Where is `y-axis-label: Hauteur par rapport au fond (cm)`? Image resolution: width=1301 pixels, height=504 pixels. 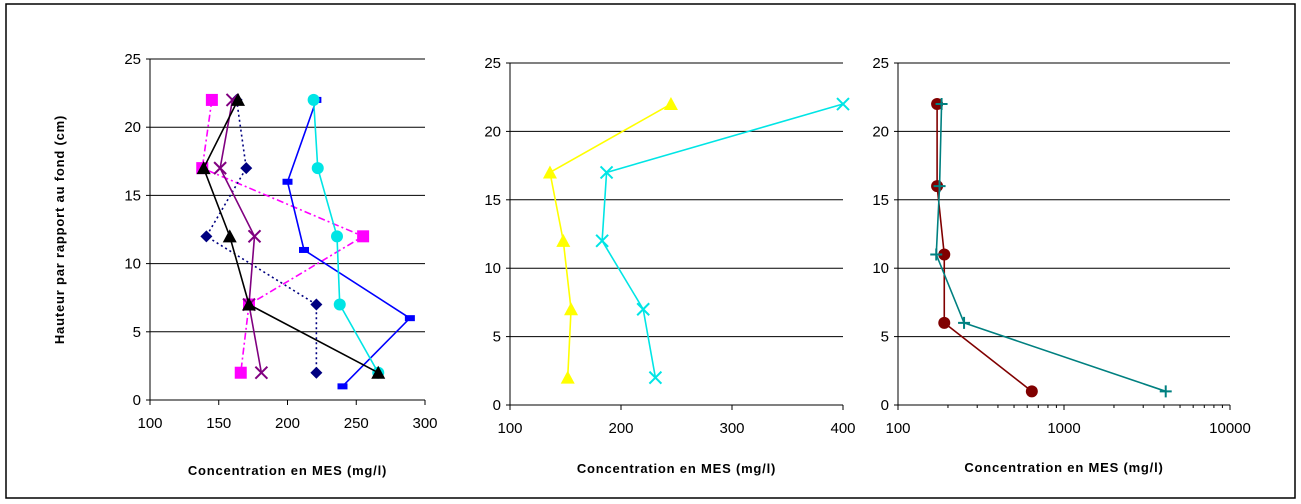 y-axis-label: Hauteur par rapport au fond (cm) is located at coordinates (59, 229).